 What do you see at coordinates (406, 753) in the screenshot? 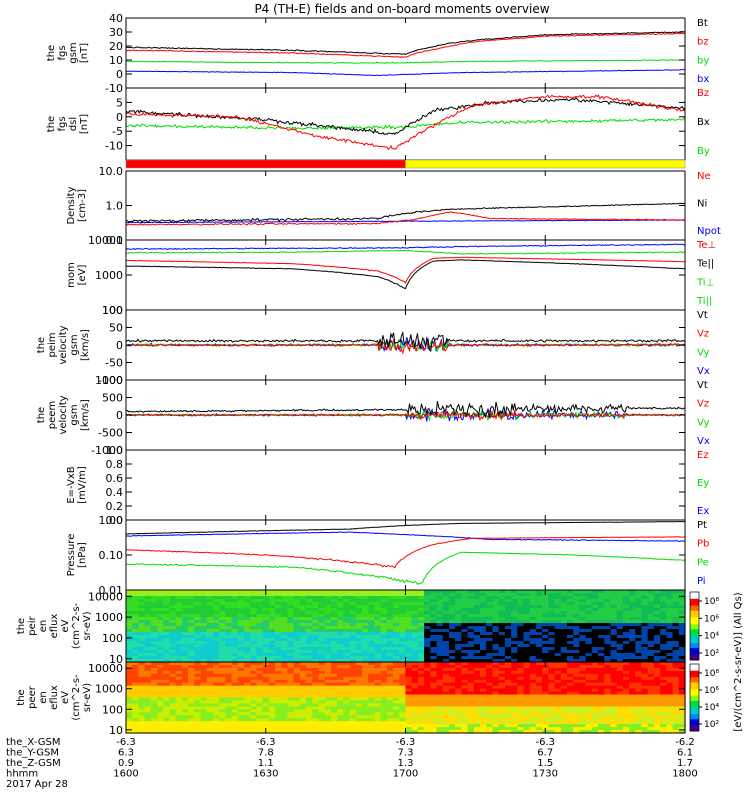
I see `x-column-value: 7.3` at bounding box center [406, 753].